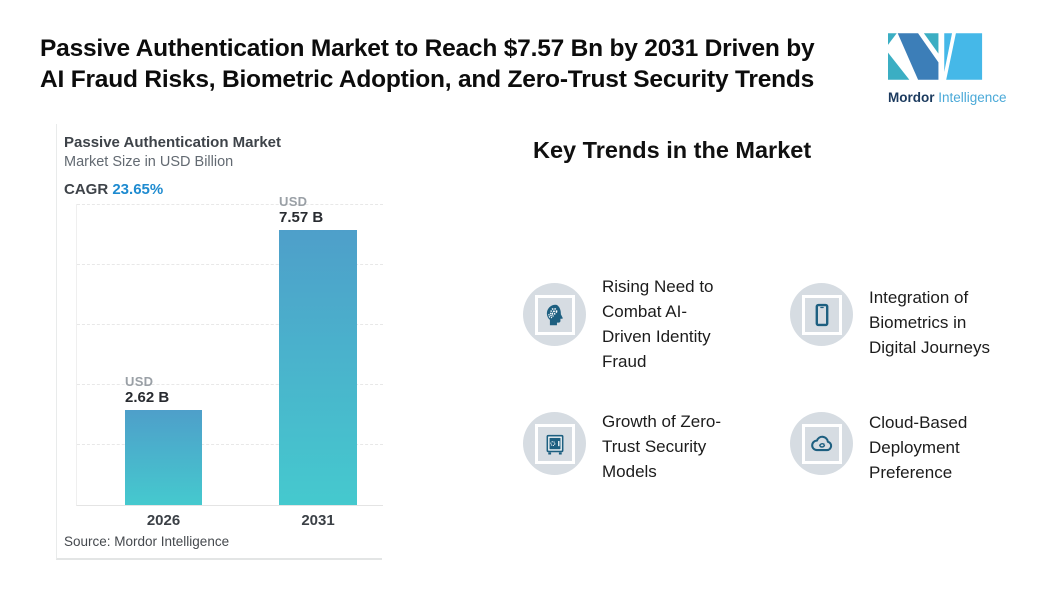  I want to click on chart-source-note: Source: Mordor Intelligence, so click(147, 541).